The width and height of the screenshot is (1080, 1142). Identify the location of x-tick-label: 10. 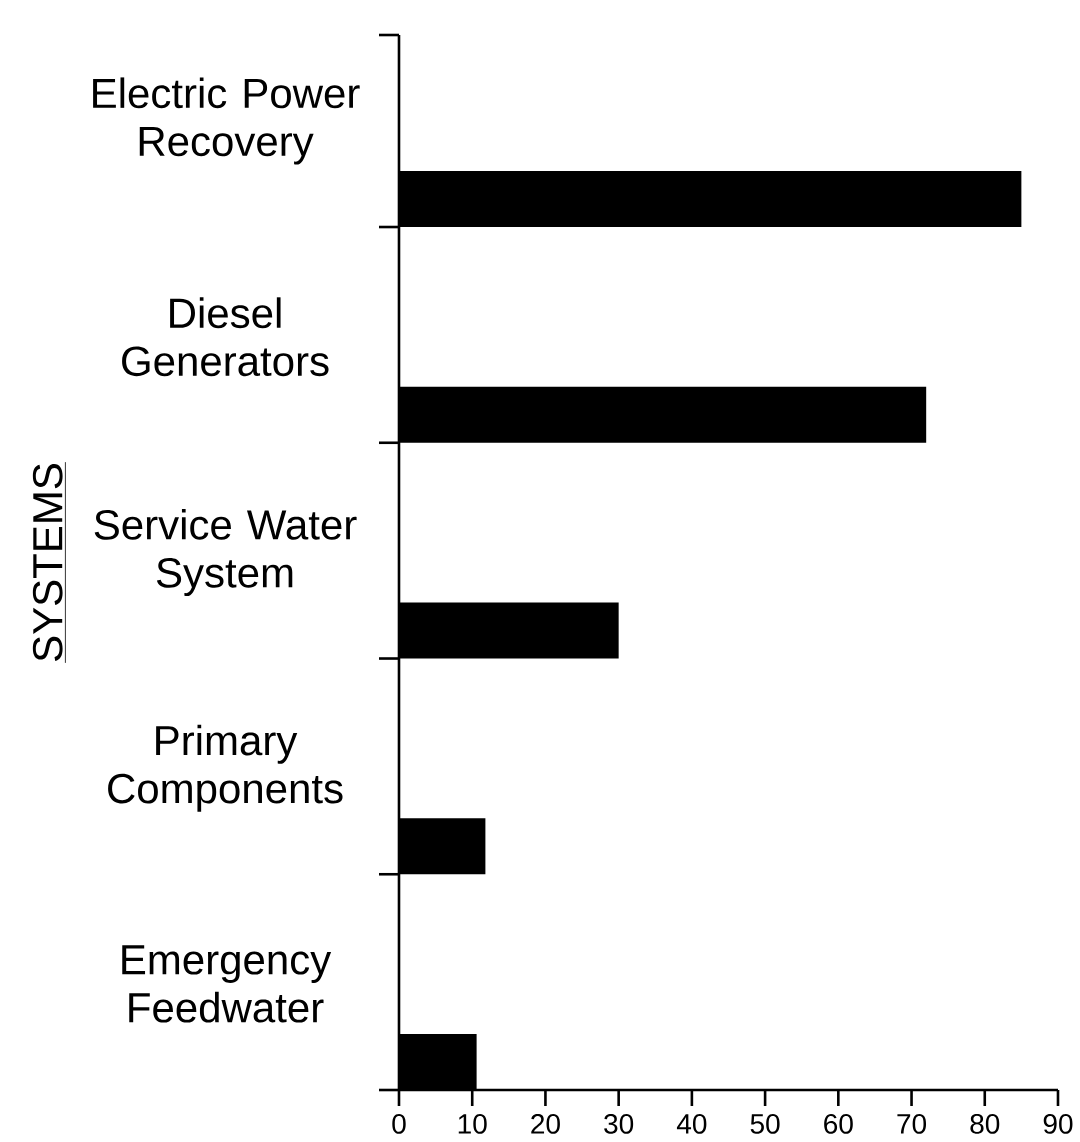
(472, 1123).